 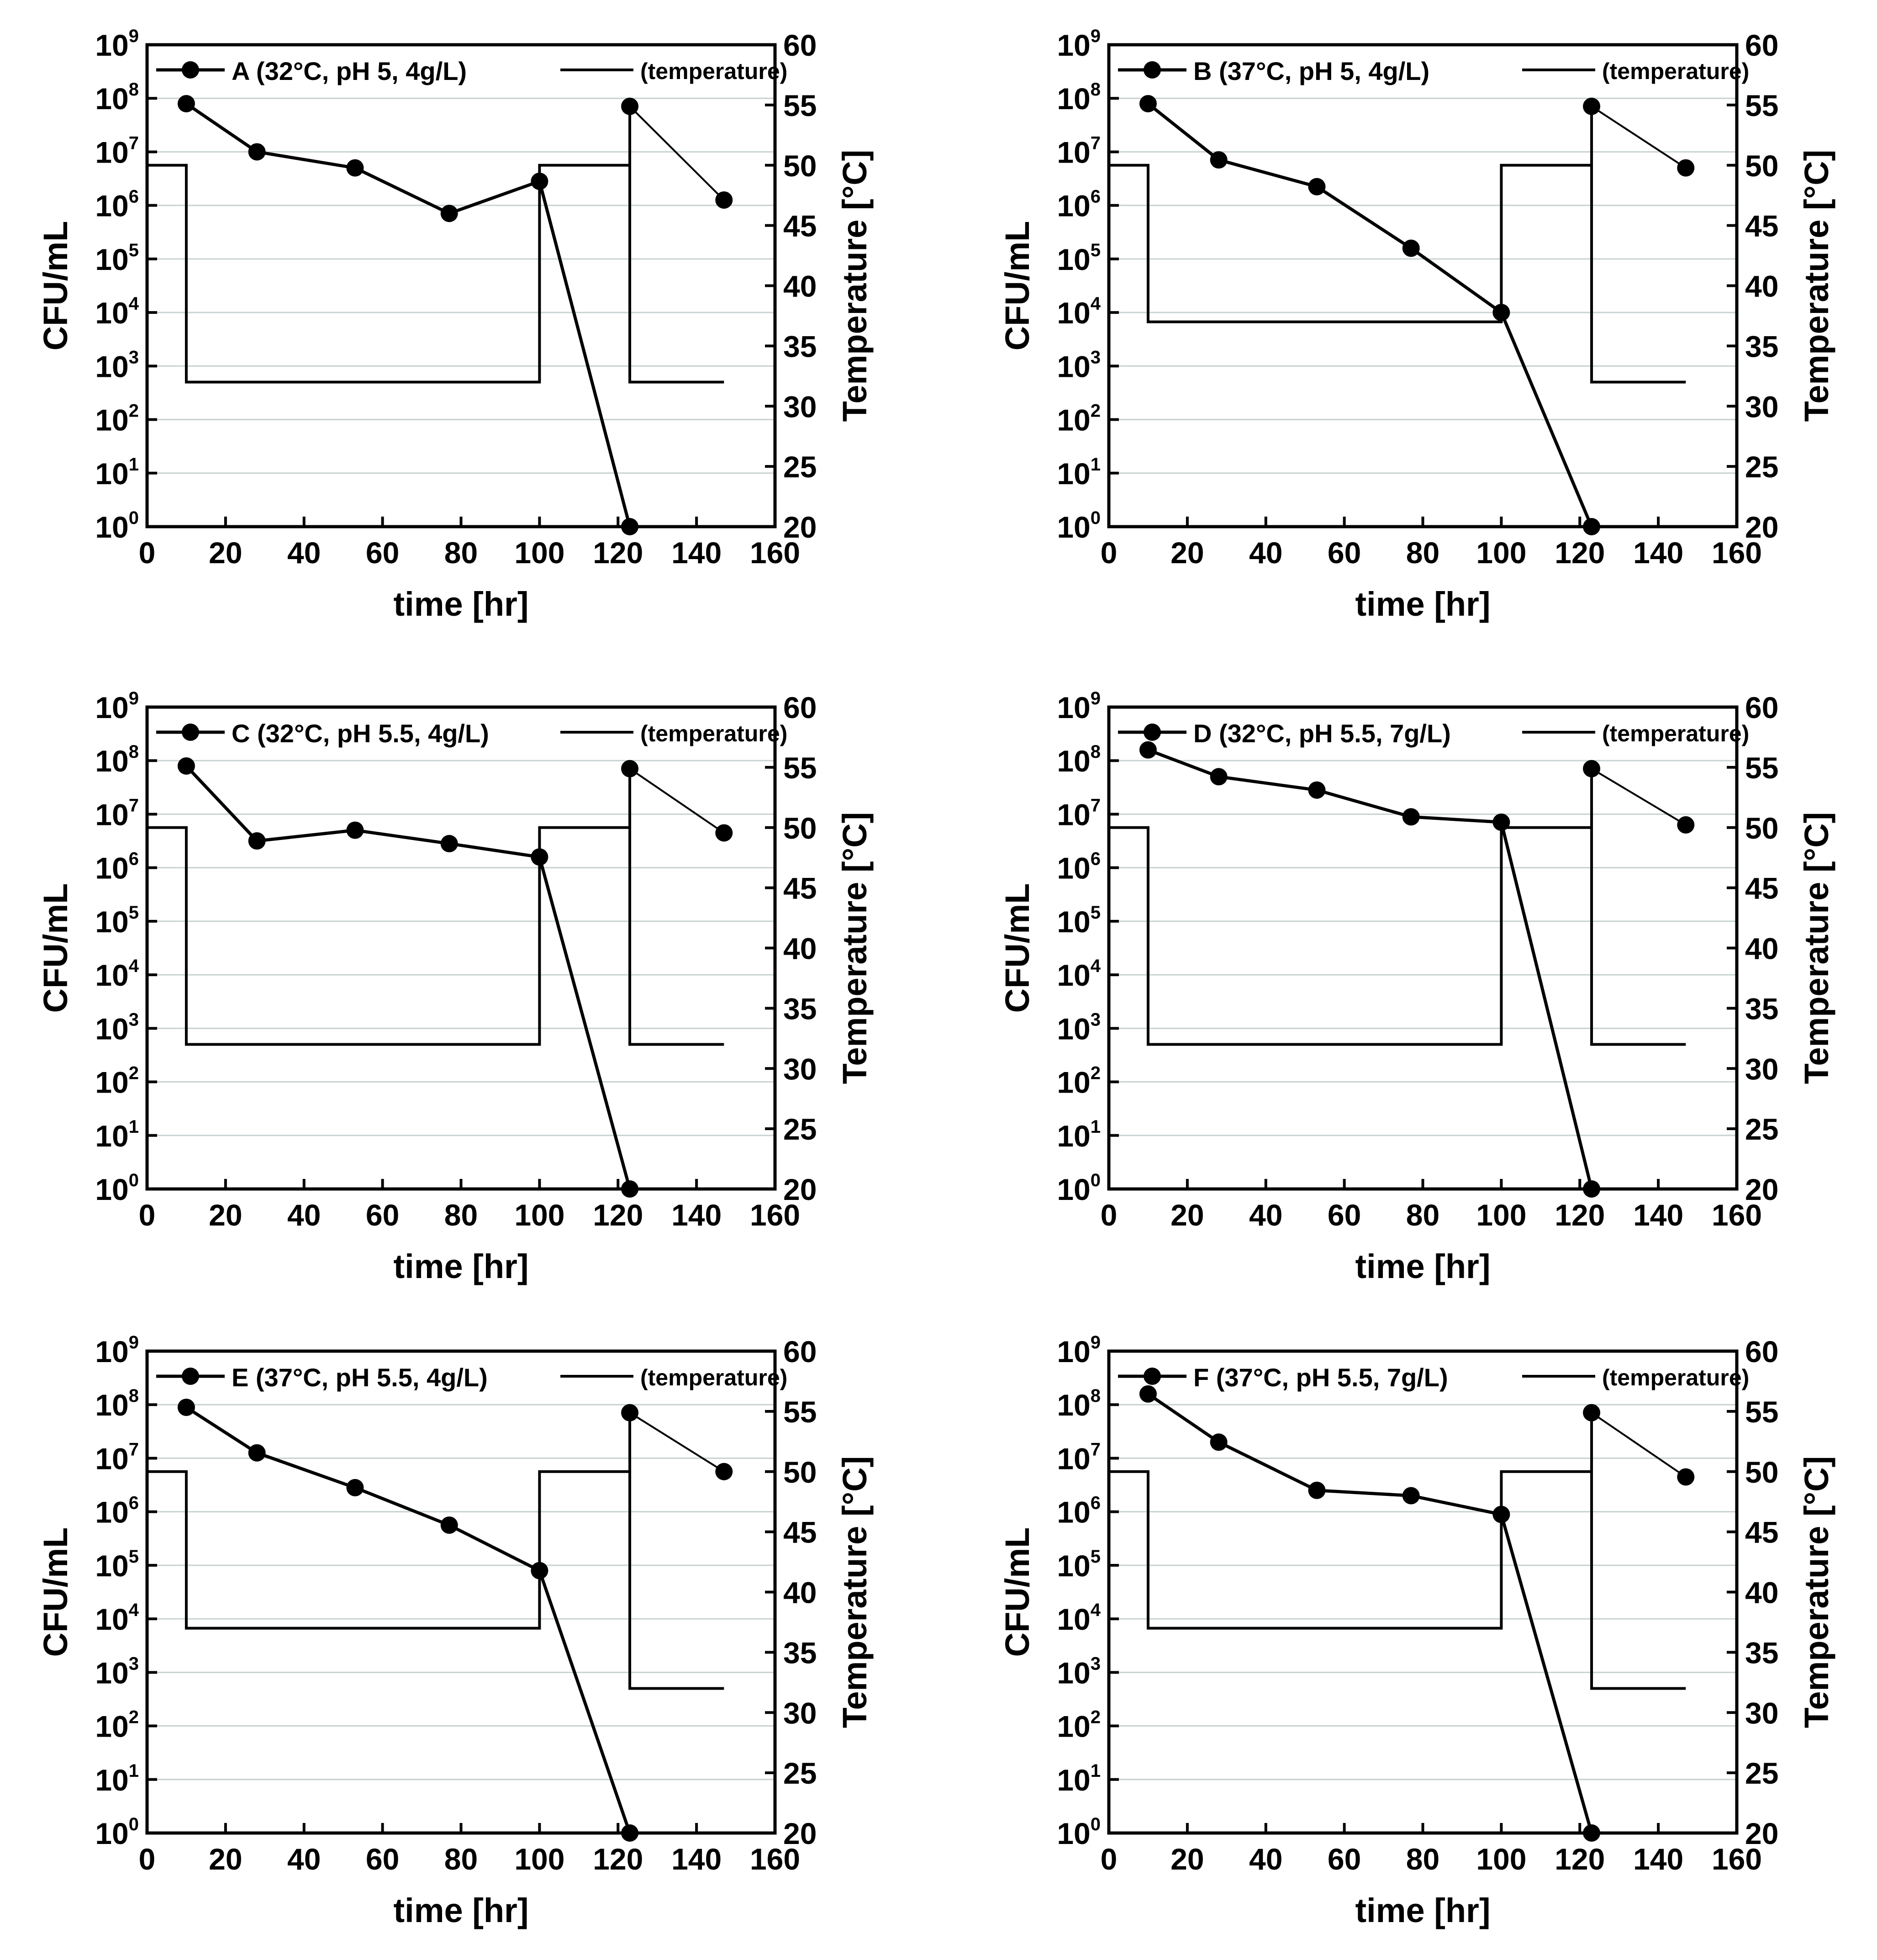 What do you see at coordinates (539, 1215) in the screenshot?
I see `x-tick-label: 100` at bounding box center [539, 1215].